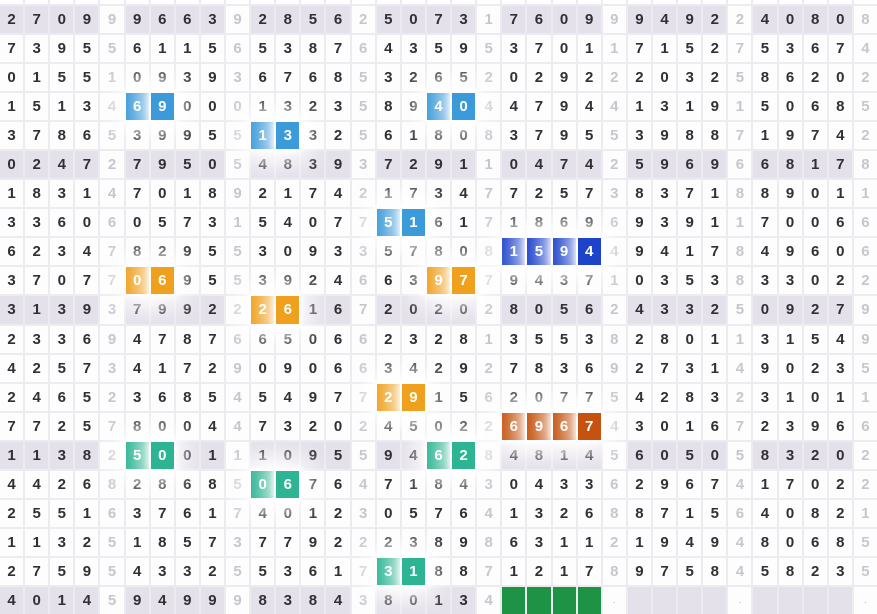  Describe the element at coordinates (740, 542) in the screenshot. I see `separator-digit-cell: 4` at that location.